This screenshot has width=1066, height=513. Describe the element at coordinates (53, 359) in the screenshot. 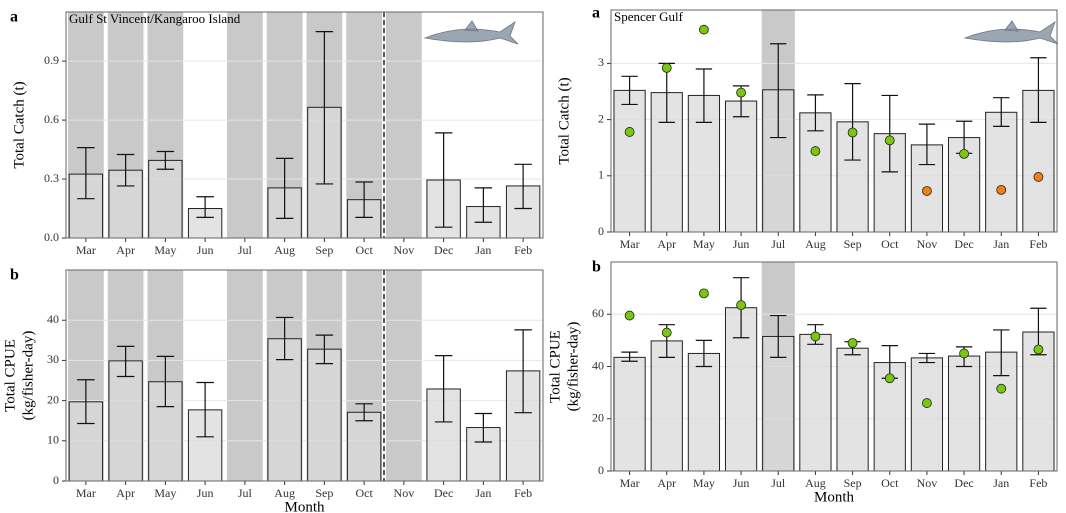

I see `y-tick-label: 30` at that location.